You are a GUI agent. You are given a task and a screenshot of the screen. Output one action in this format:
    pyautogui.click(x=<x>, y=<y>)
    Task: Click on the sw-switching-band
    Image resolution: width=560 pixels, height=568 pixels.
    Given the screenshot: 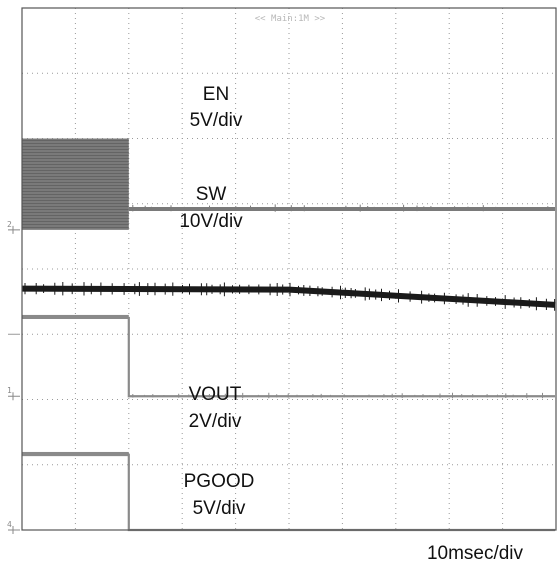 What is the action you would take?
    pyautogui.click(x=75, y=184)
    